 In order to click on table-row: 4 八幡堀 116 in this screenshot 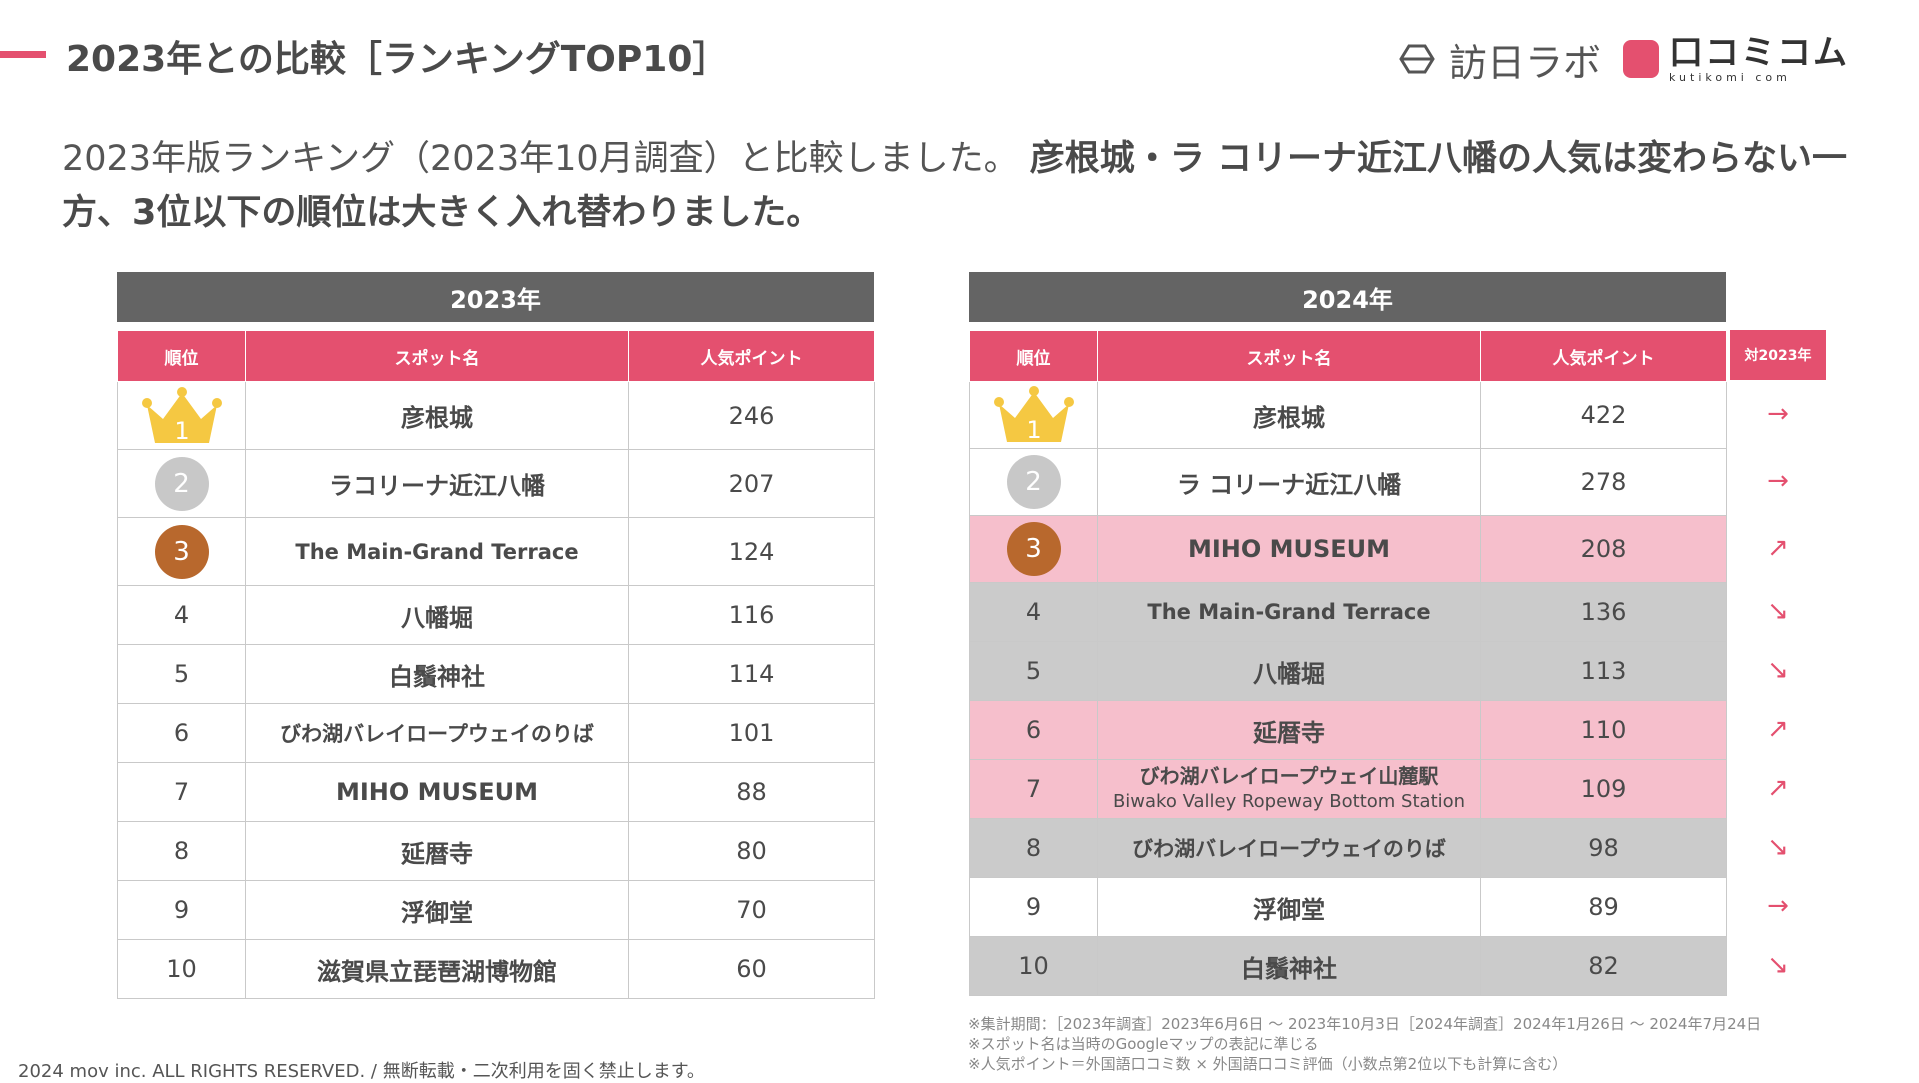, I will do `click(496, 615)`.